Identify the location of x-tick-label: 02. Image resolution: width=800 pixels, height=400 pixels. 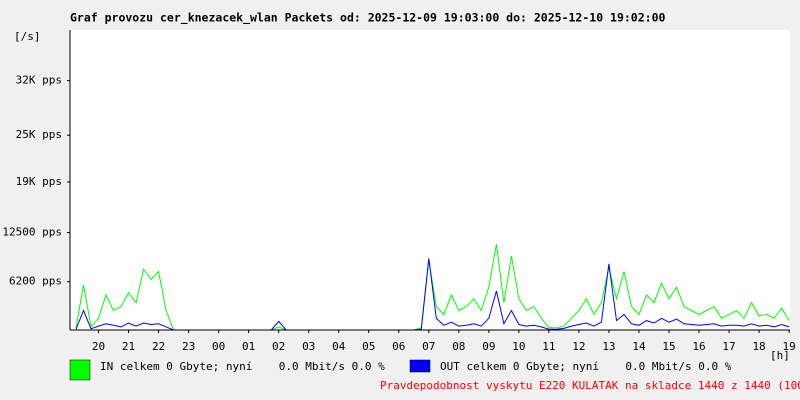
(278, 346).